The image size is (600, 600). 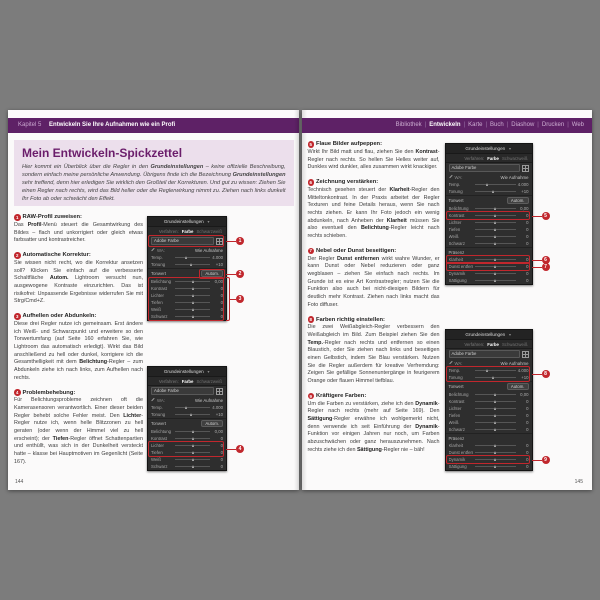 I want to click on slider-row-tiefen: Tiefen 0, so click(x=187, y=452).